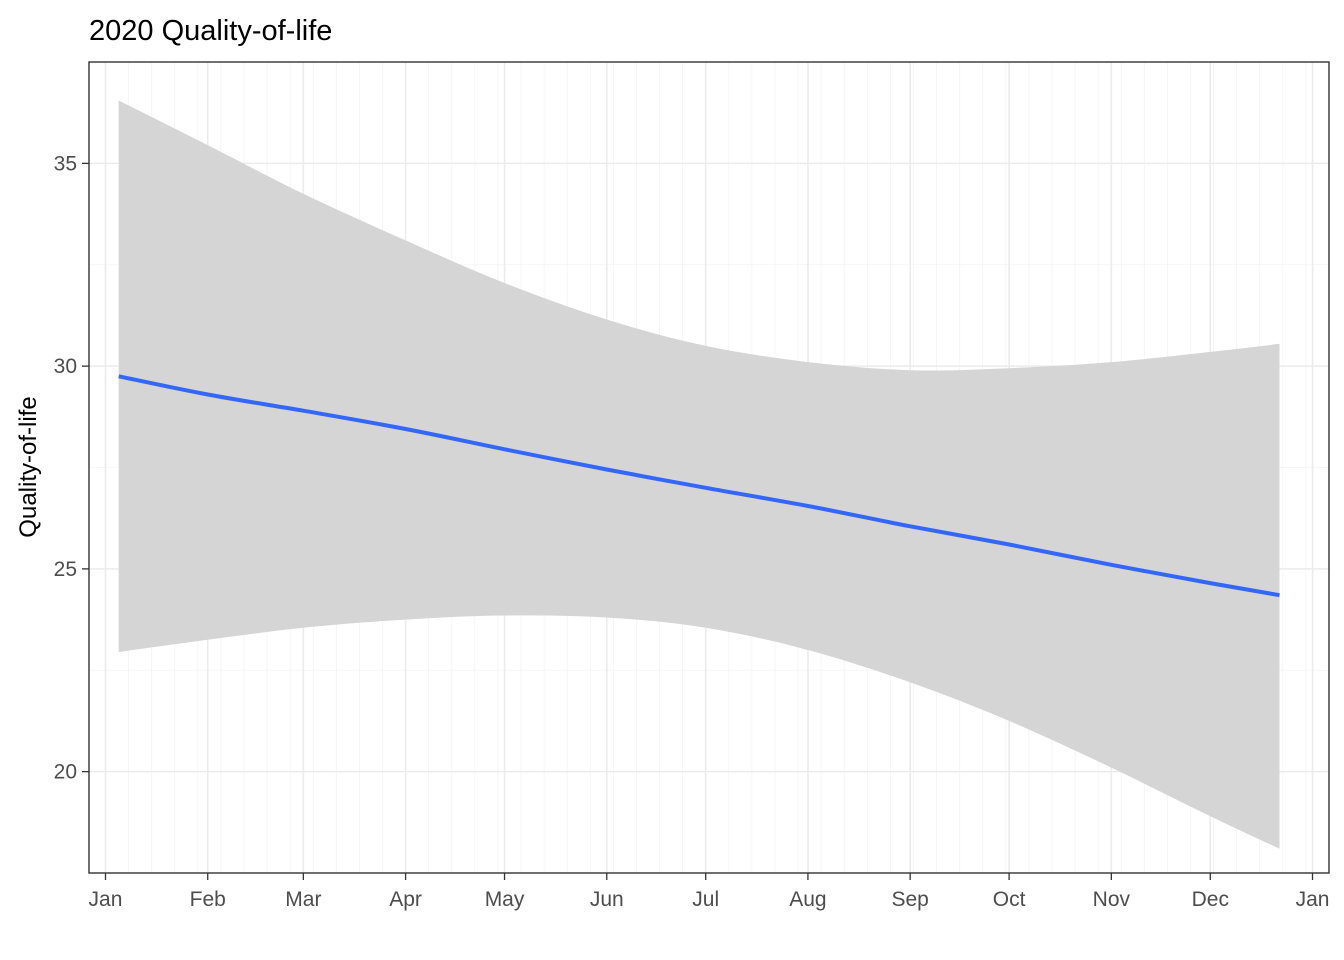 The width and height of the screenshot is (1344, 960). What do you see at coordinates (1210, 899) in the screenshot?
I see `x-tick-label: Dec` at bounding box center [1210, 899].